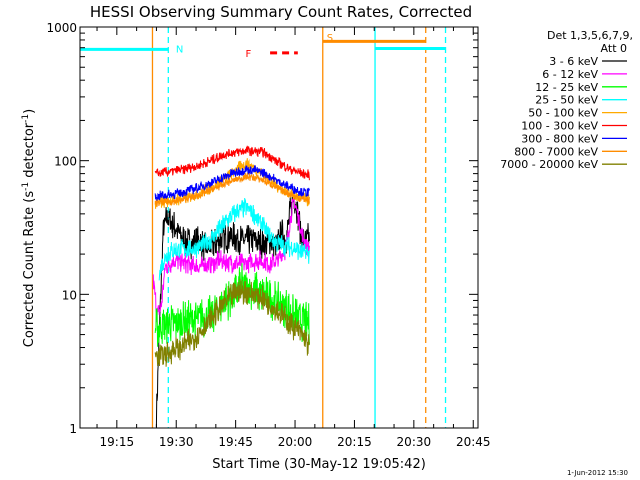 The height and width of the screenshot is (480, 640). I want to click on legend-label: 50 - 100 keV, so click(563, 113).